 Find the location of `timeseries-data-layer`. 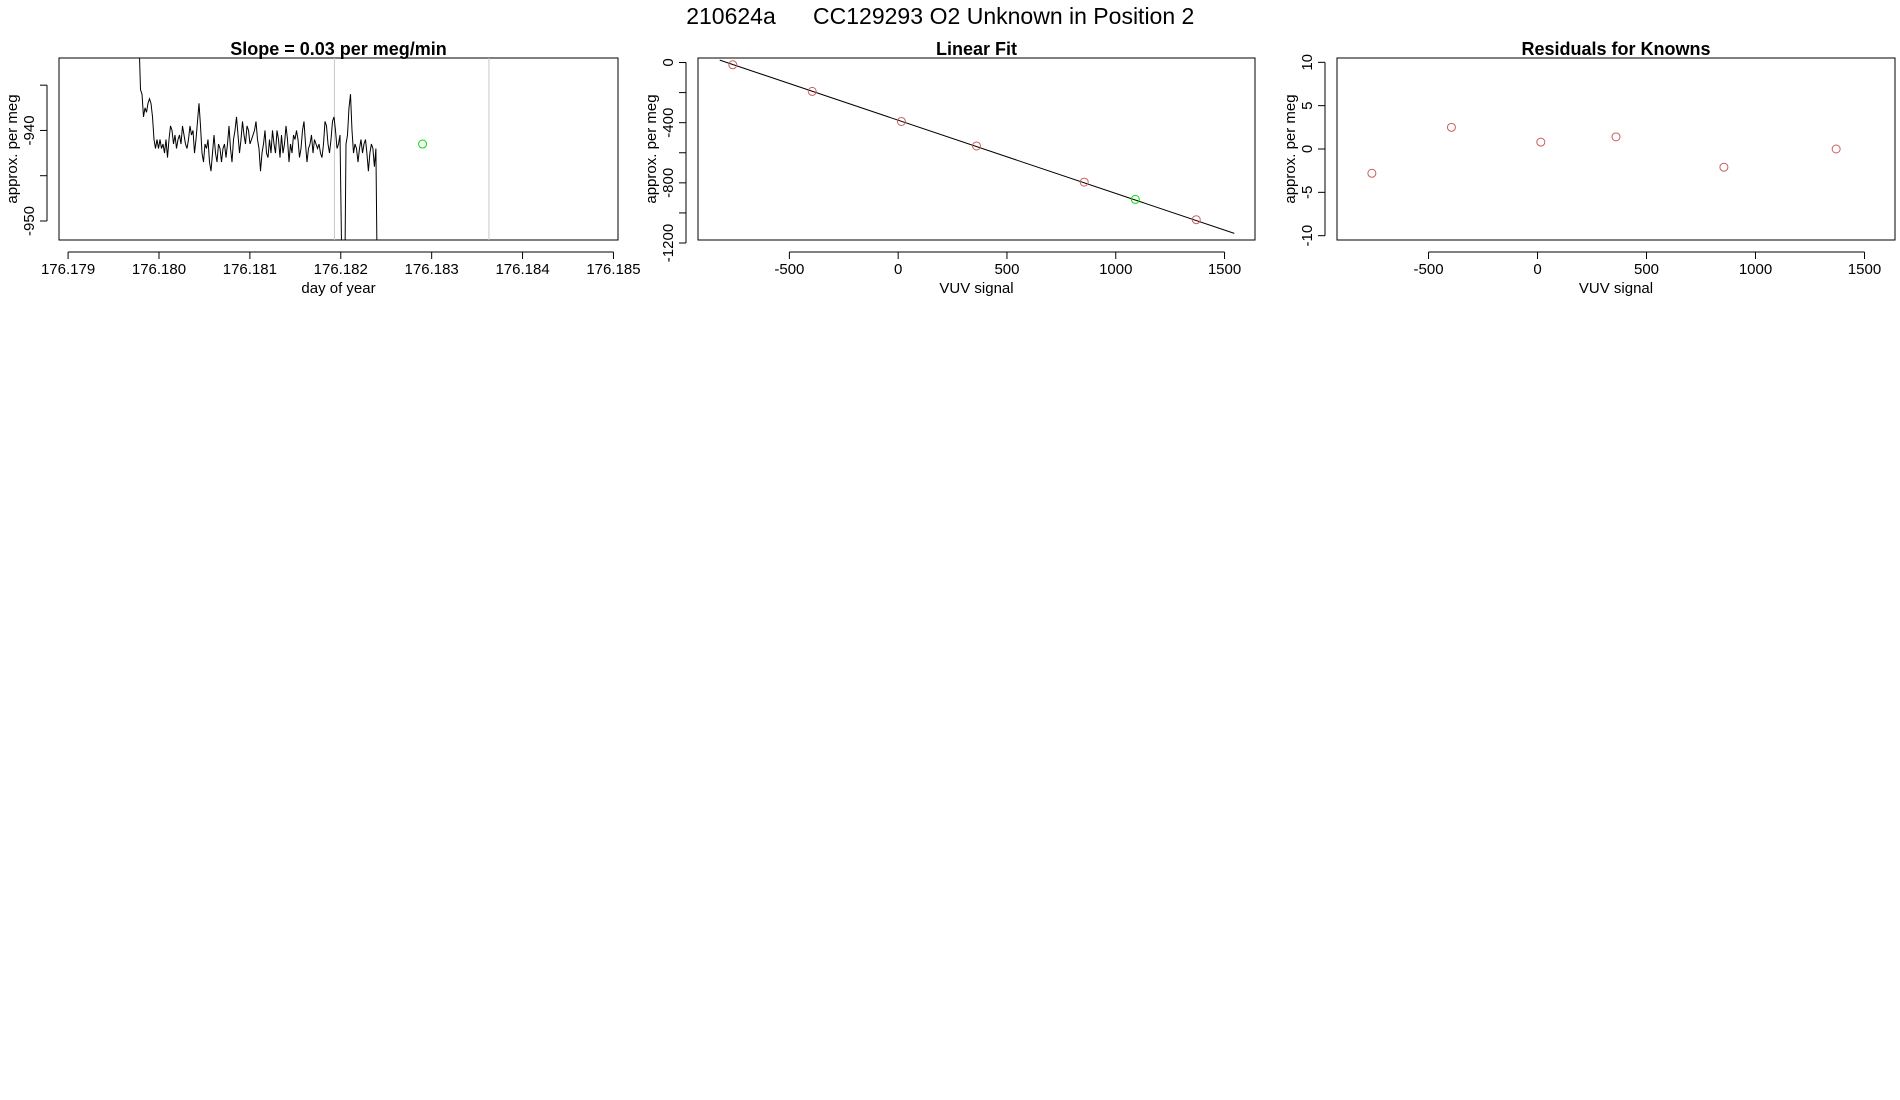

timeseries-data-layer is located at coordinates (314, 149).